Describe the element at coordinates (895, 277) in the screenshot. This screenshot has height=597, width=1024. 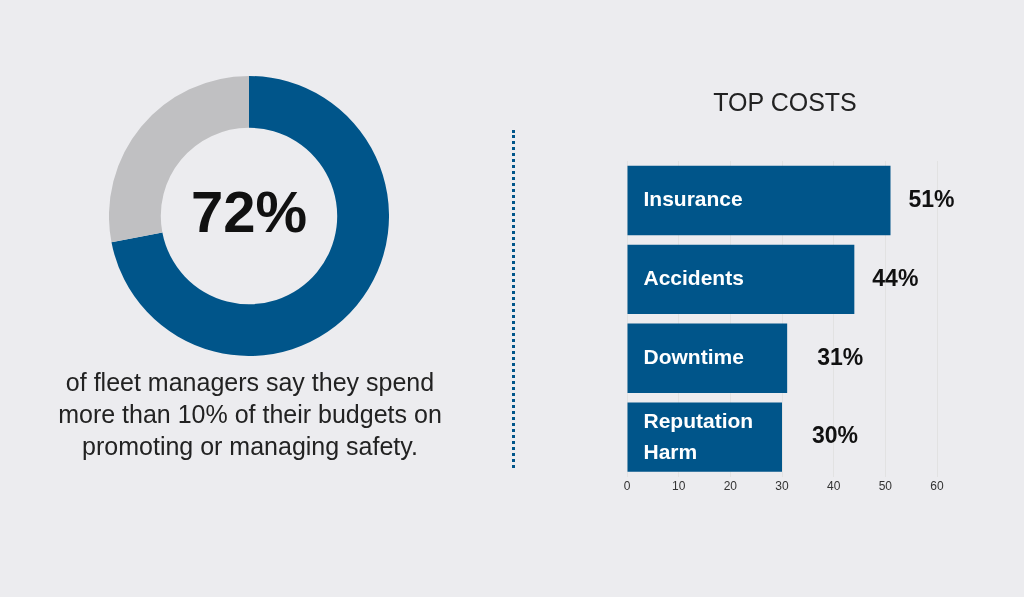
I see `data-label: 44%` at that location.